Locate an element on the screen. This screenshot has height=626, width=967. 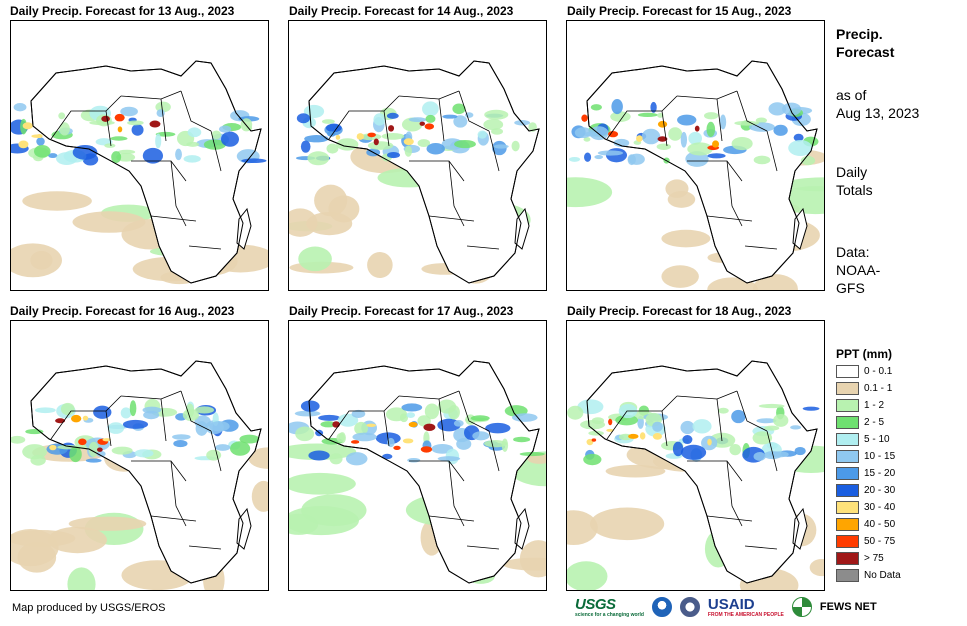
sidebar-data-source: Data: NOAA- GFS is located at coordinates (858, 270).